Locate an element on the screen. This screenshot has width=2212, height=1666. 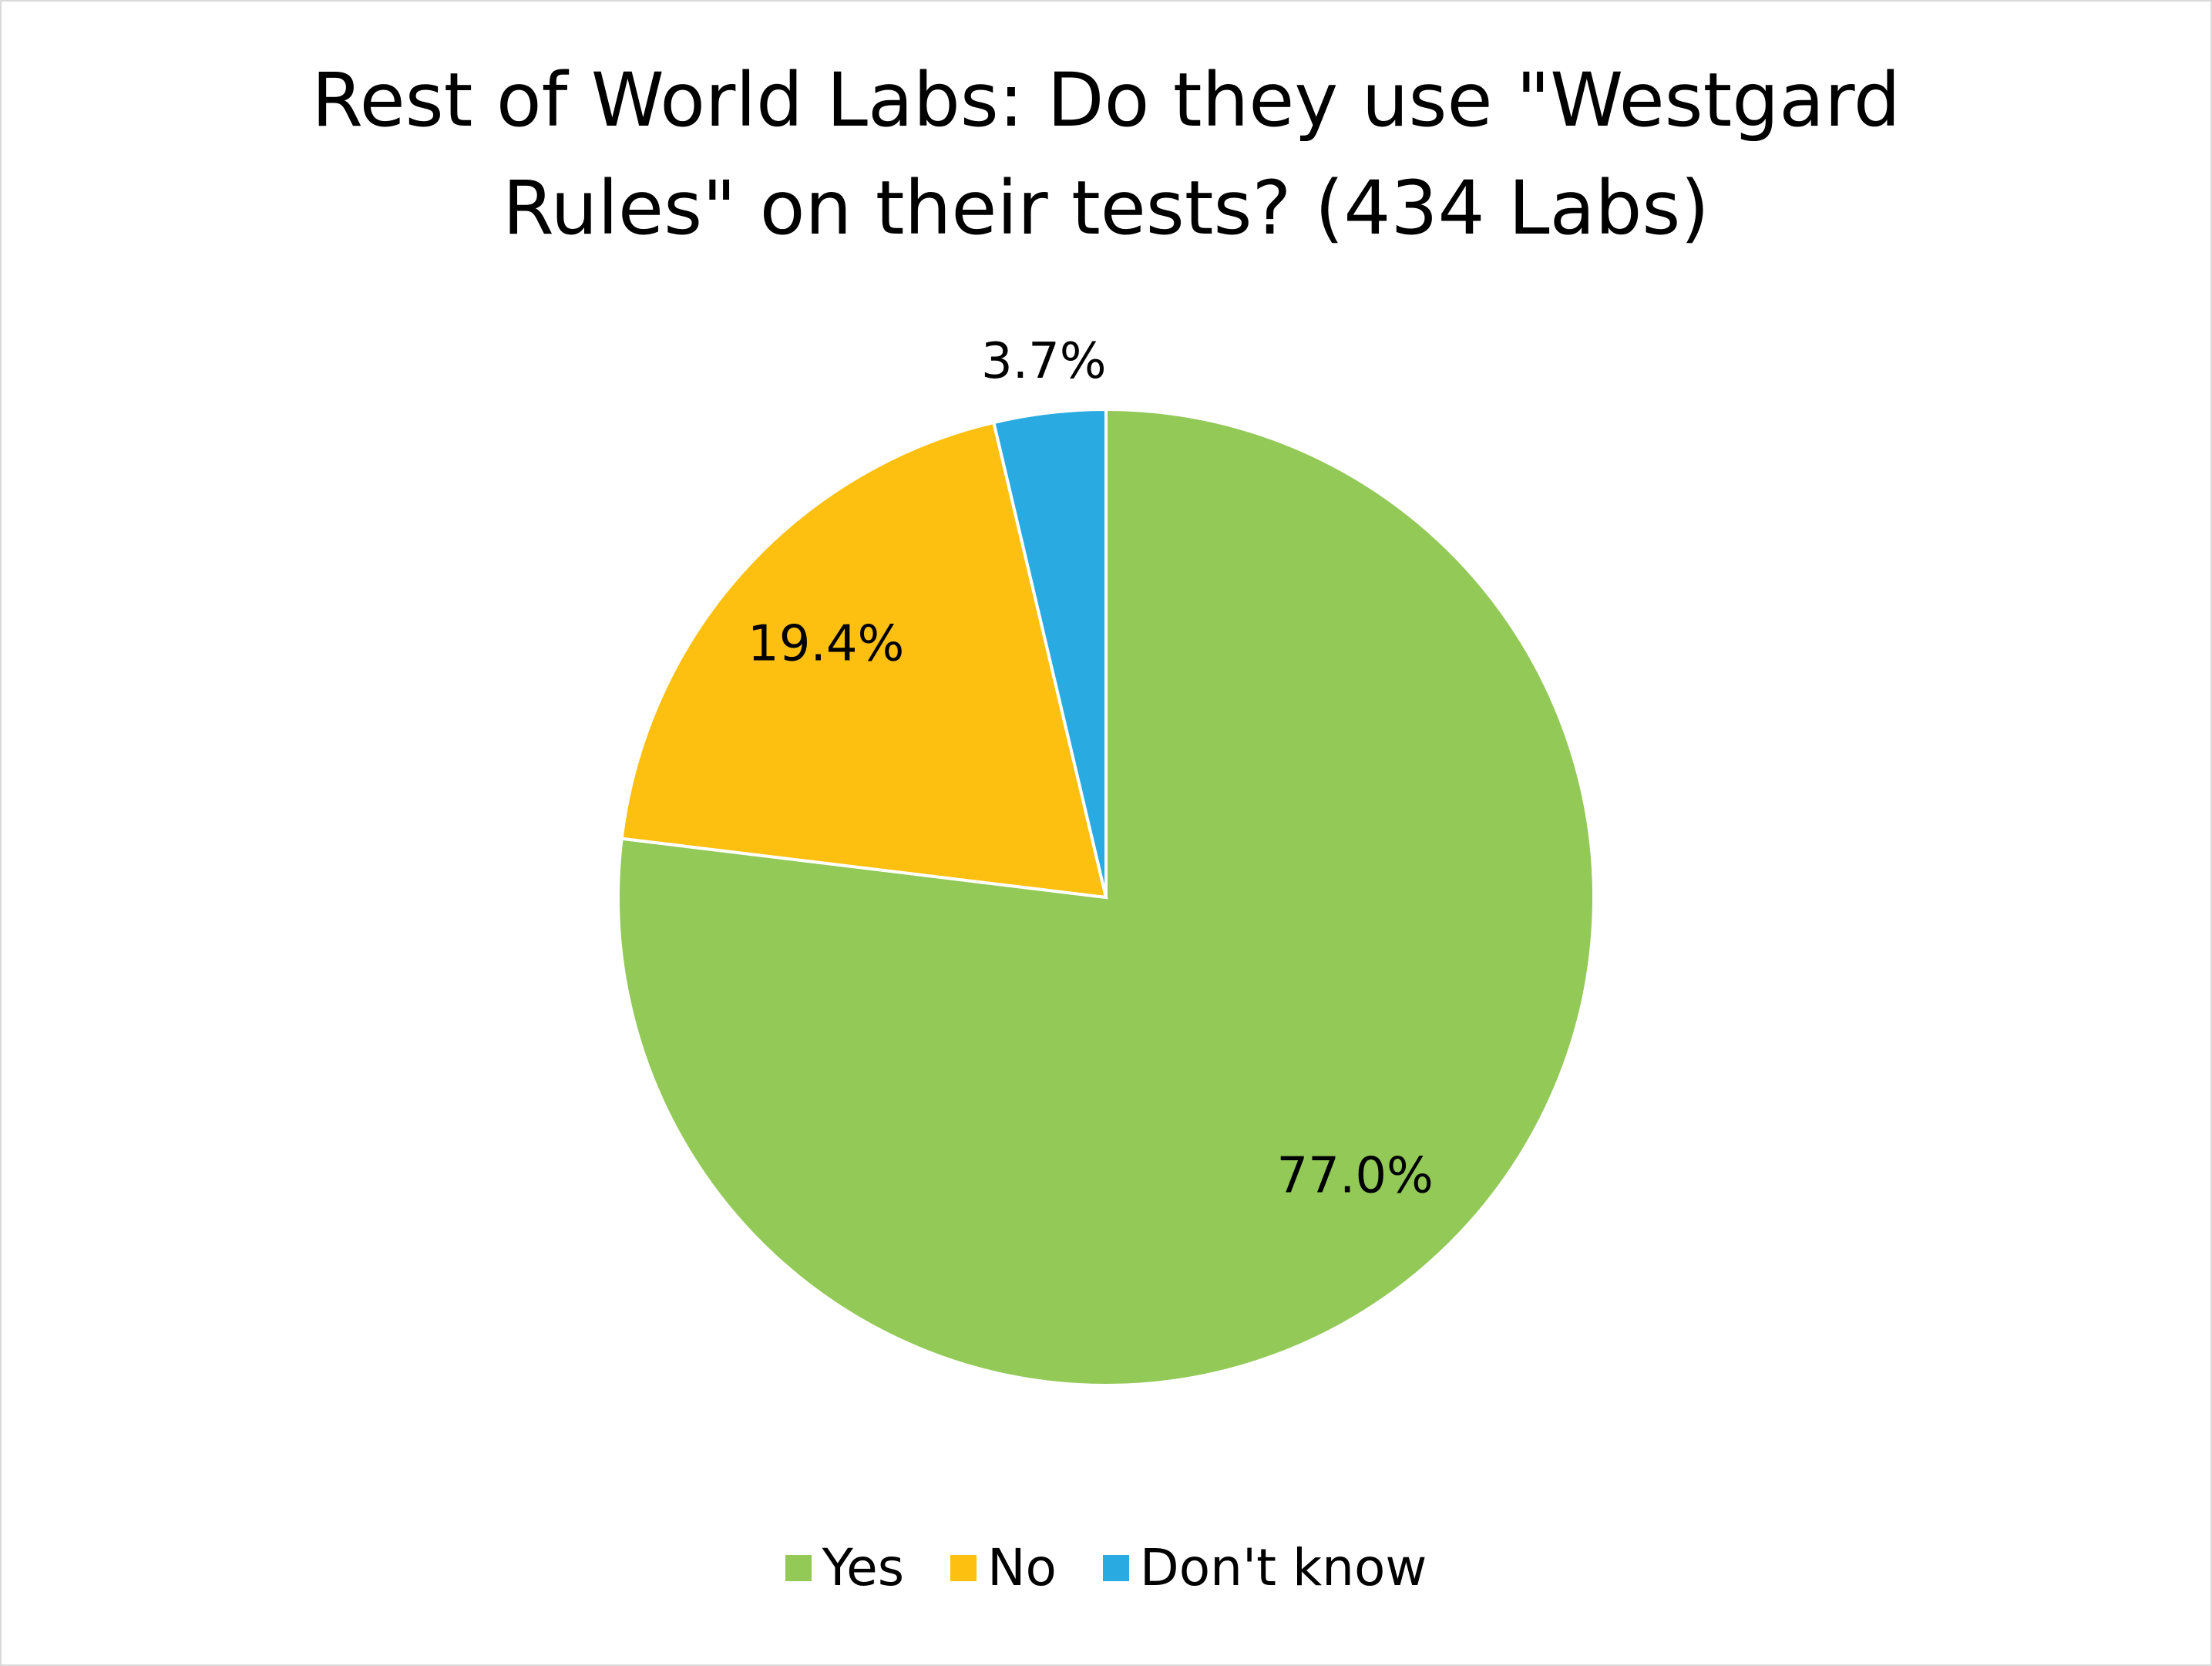
data-label: 3.7% is located at coordinates (1044, 361).